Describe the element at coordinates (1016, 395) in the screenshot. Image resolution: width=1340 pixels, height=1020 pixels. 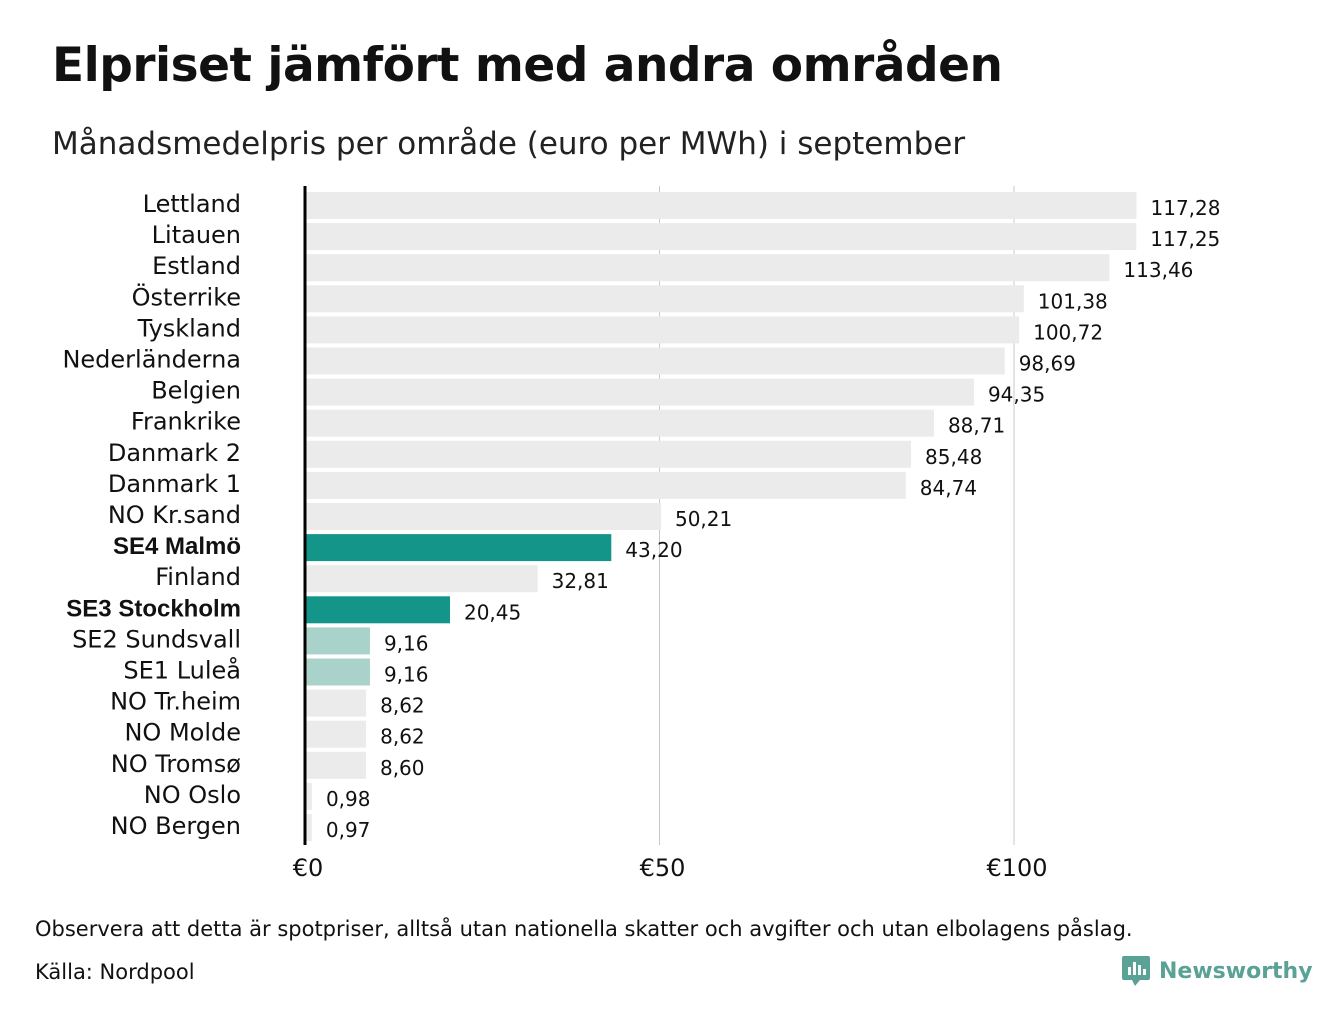
I see `value-label: 94,35` at that location.